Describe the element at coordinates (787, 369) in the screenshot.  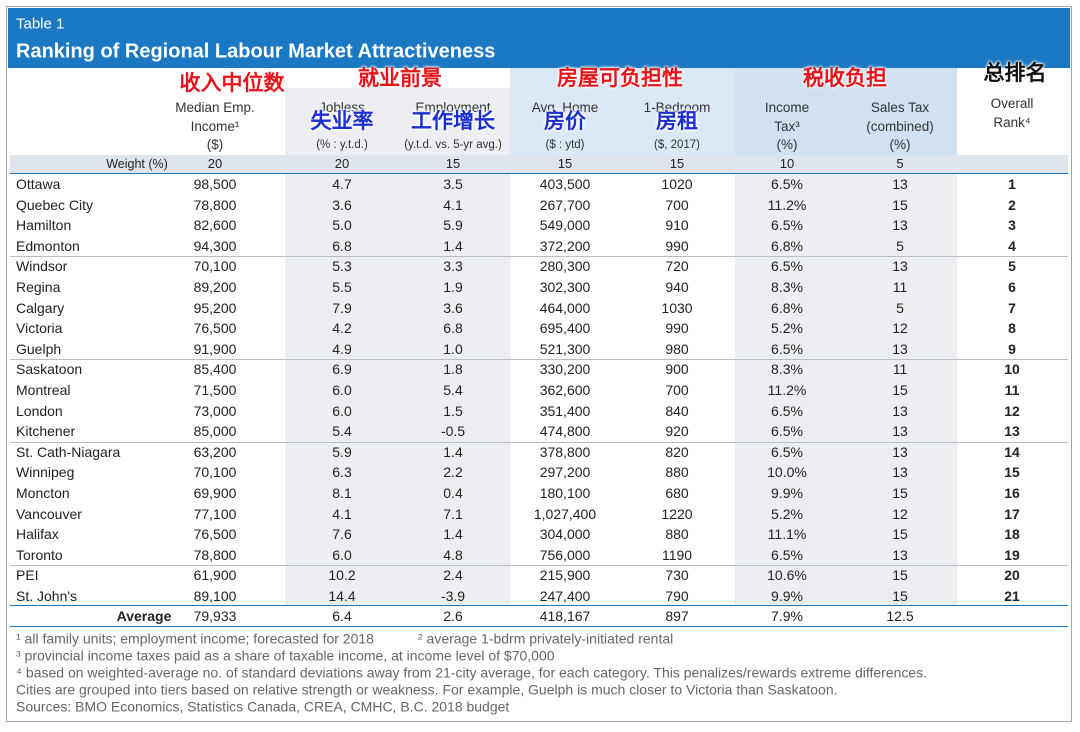
I see `cell: 8.3%` at that location.